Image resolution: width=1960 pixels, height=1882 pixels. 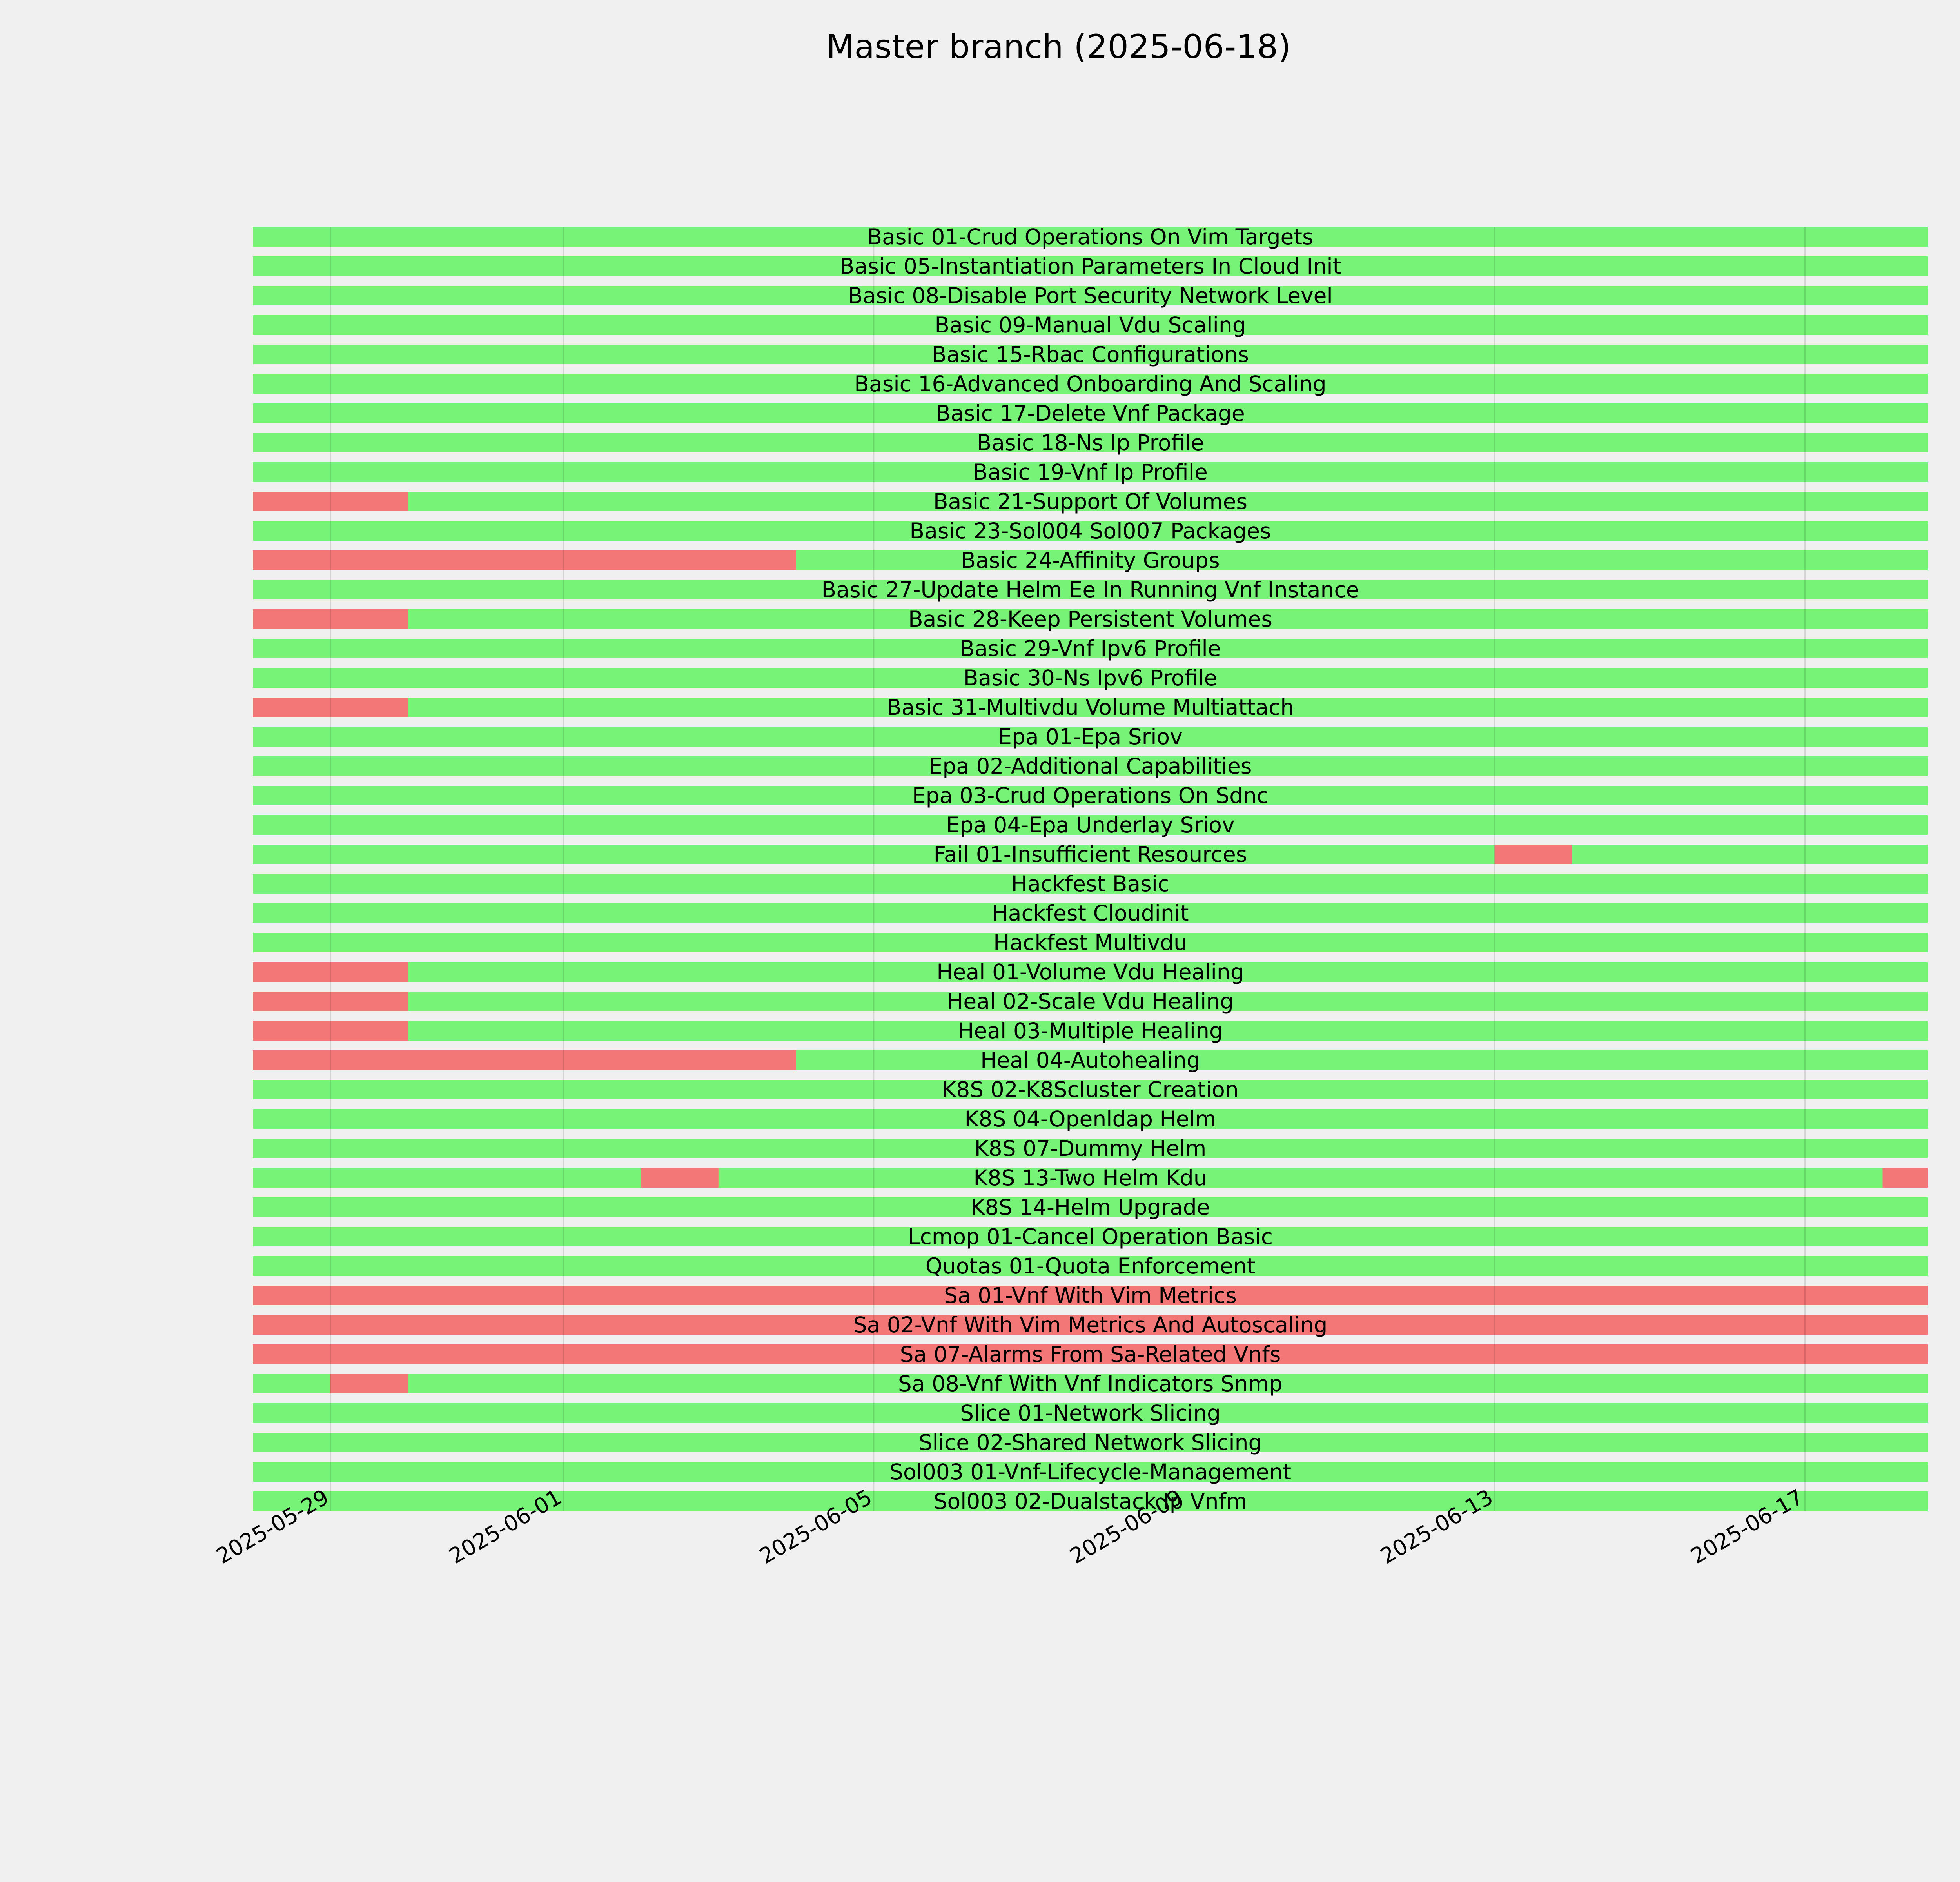 What do you see at coordinates (1090, 501) in the screenshot?
I see `row-label: Basic 21-Support Of Volumes` at bounding box center [1090, 501].